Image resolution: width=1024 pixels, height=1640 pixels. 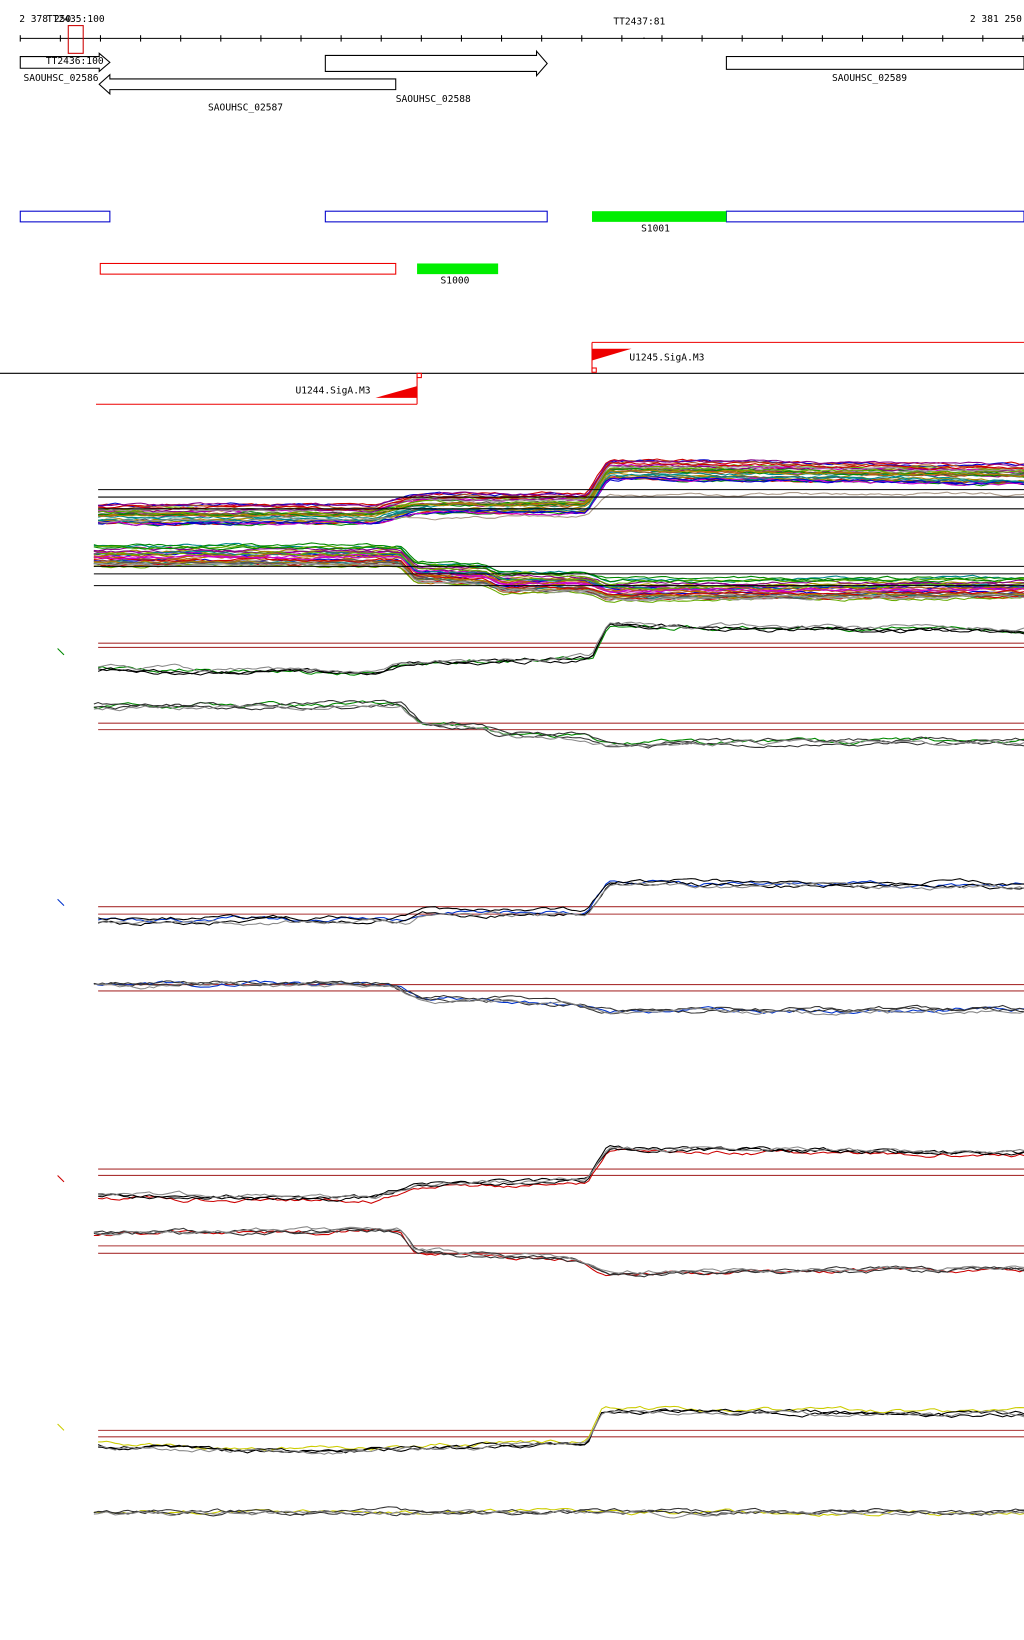 What do you see at coordinates (45, 19) in the screenshot?
I see `axis-start: 2 378 250` at bounding box center [45, 19].